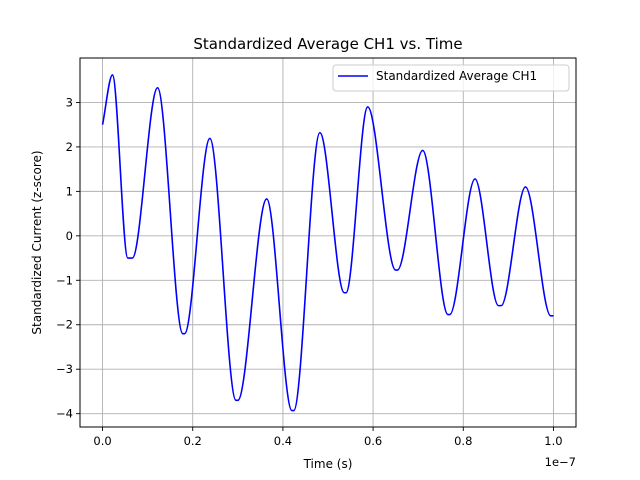 The width and height of the screenshot is (640, 480). Describe the element at coordinates (68, 258) in the screenshot. I see `y-axis-ticks: −4 −3 −2 −1 0 1 2 3` at that location.